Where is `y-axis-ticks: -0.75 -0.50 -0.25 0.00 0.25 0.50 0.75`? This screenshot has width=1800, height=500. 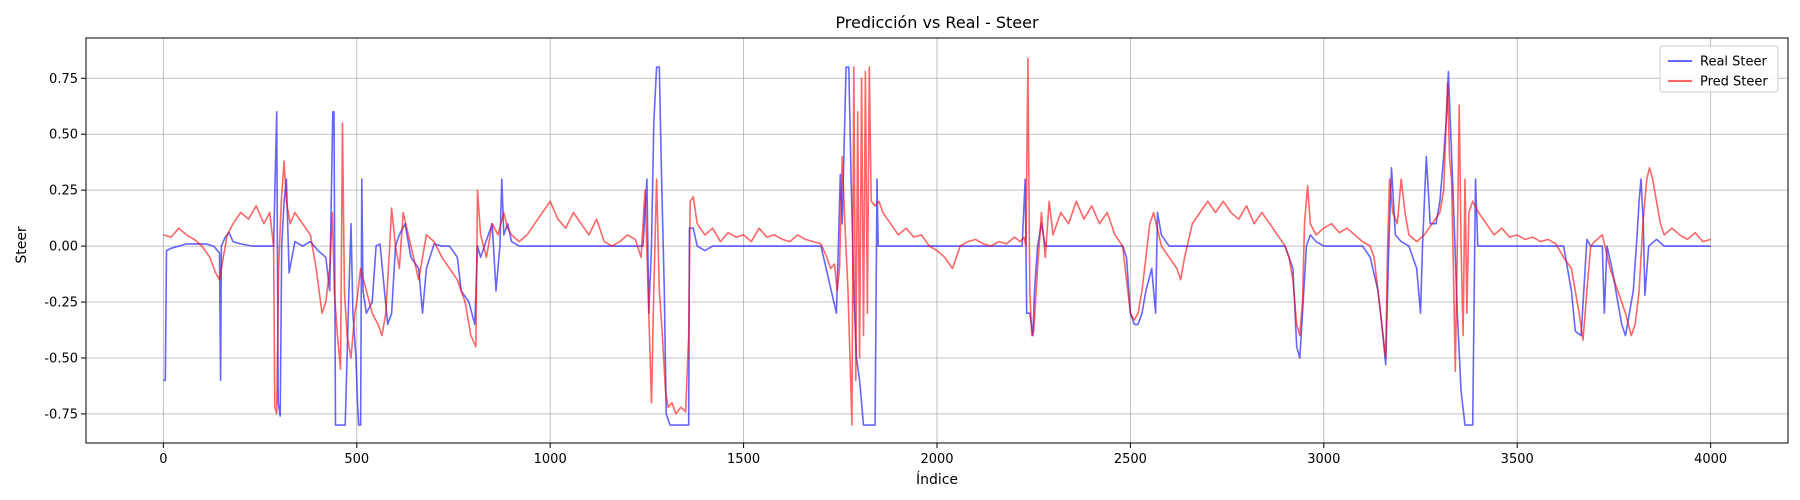 y-axis-ticks: -0.75 -0.50 -0.25 0.00 0.25 0.50 0.75 is located at coordinates (65, 247).